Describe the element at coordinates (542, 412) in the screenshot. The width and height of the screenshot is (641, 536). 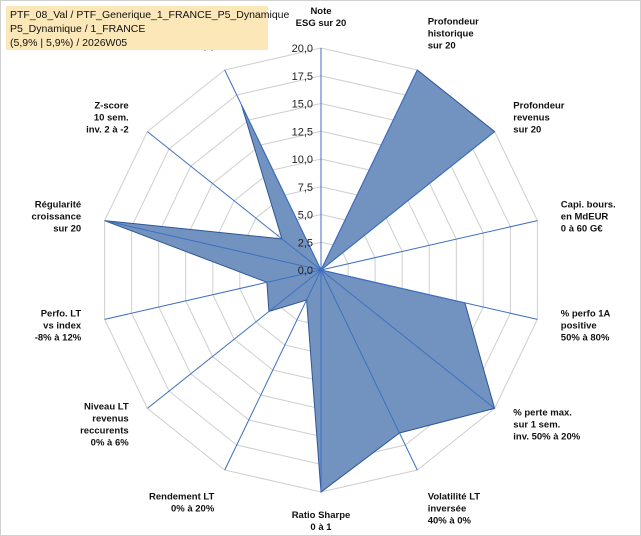
I see `axis-label-line: % perte max.` at that location.